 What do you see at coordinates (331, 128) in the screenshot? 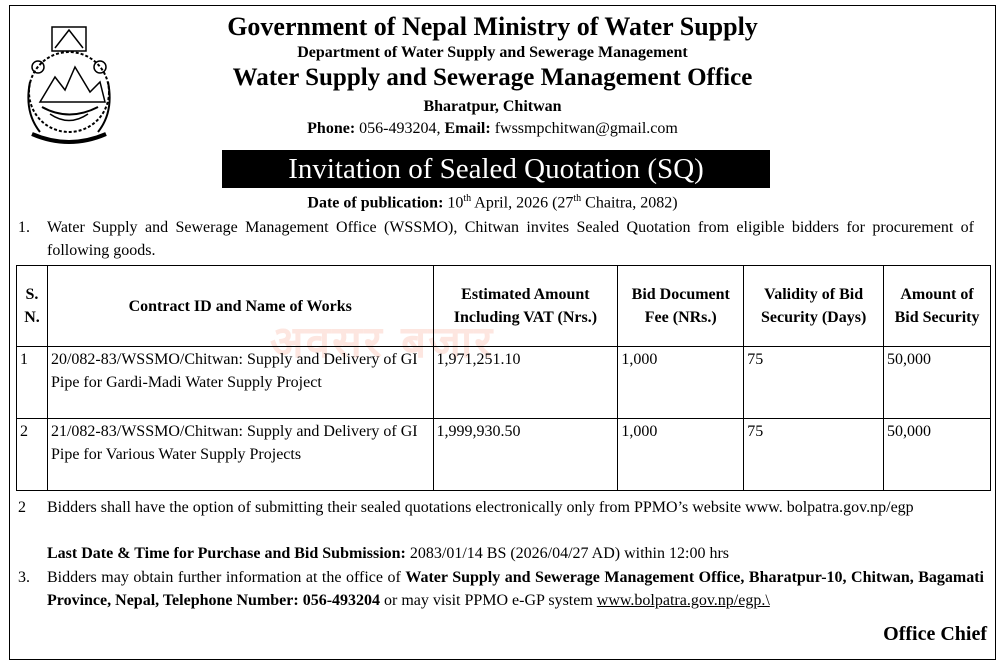
I see `phone-label: Phone:` at bounding box center [331, 128].